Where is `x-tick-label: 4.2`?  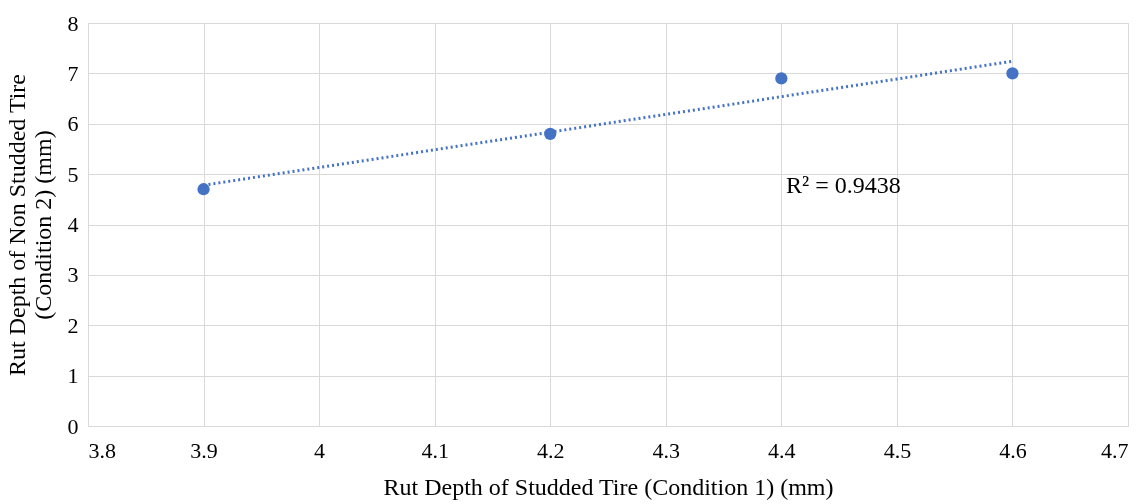
x-tick-label: 4.2 is located at coordinates (550, 450).